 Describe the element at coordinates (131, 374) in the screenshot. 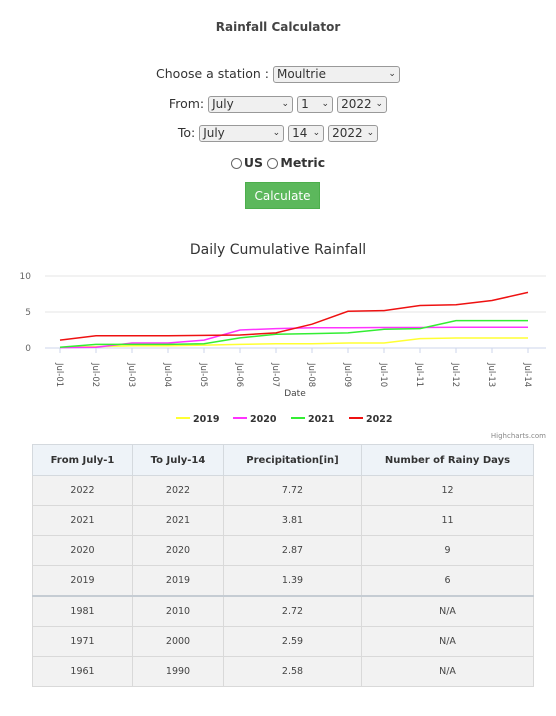

I see `x-tick-label: Jul-03` at that location.